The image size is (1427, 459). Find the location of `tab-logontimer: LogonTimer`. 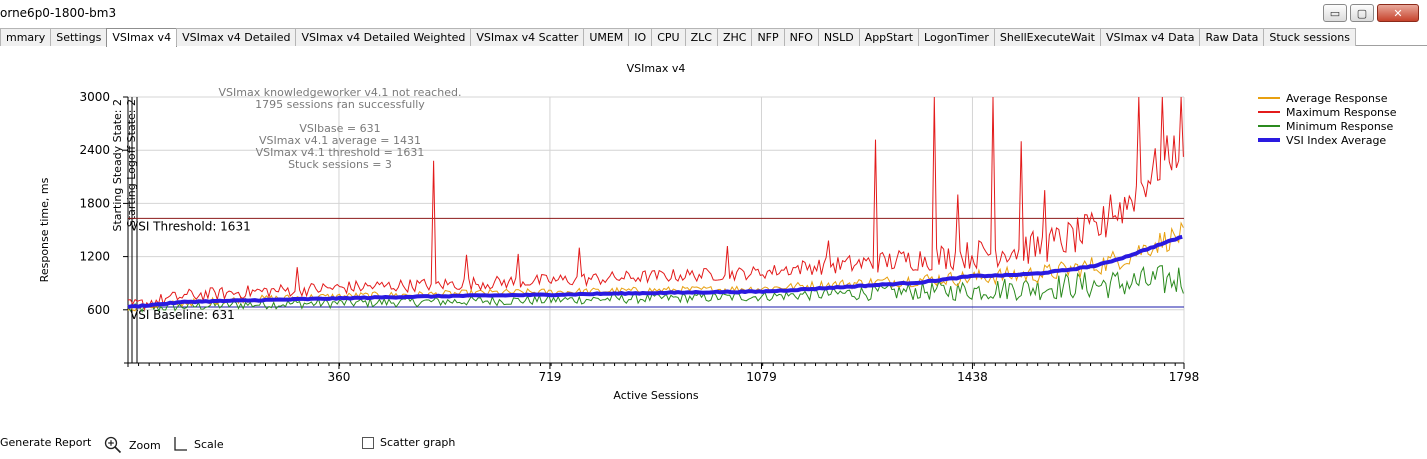

tab-logontimer: LogonTimer is located at coordinates (956, 37).